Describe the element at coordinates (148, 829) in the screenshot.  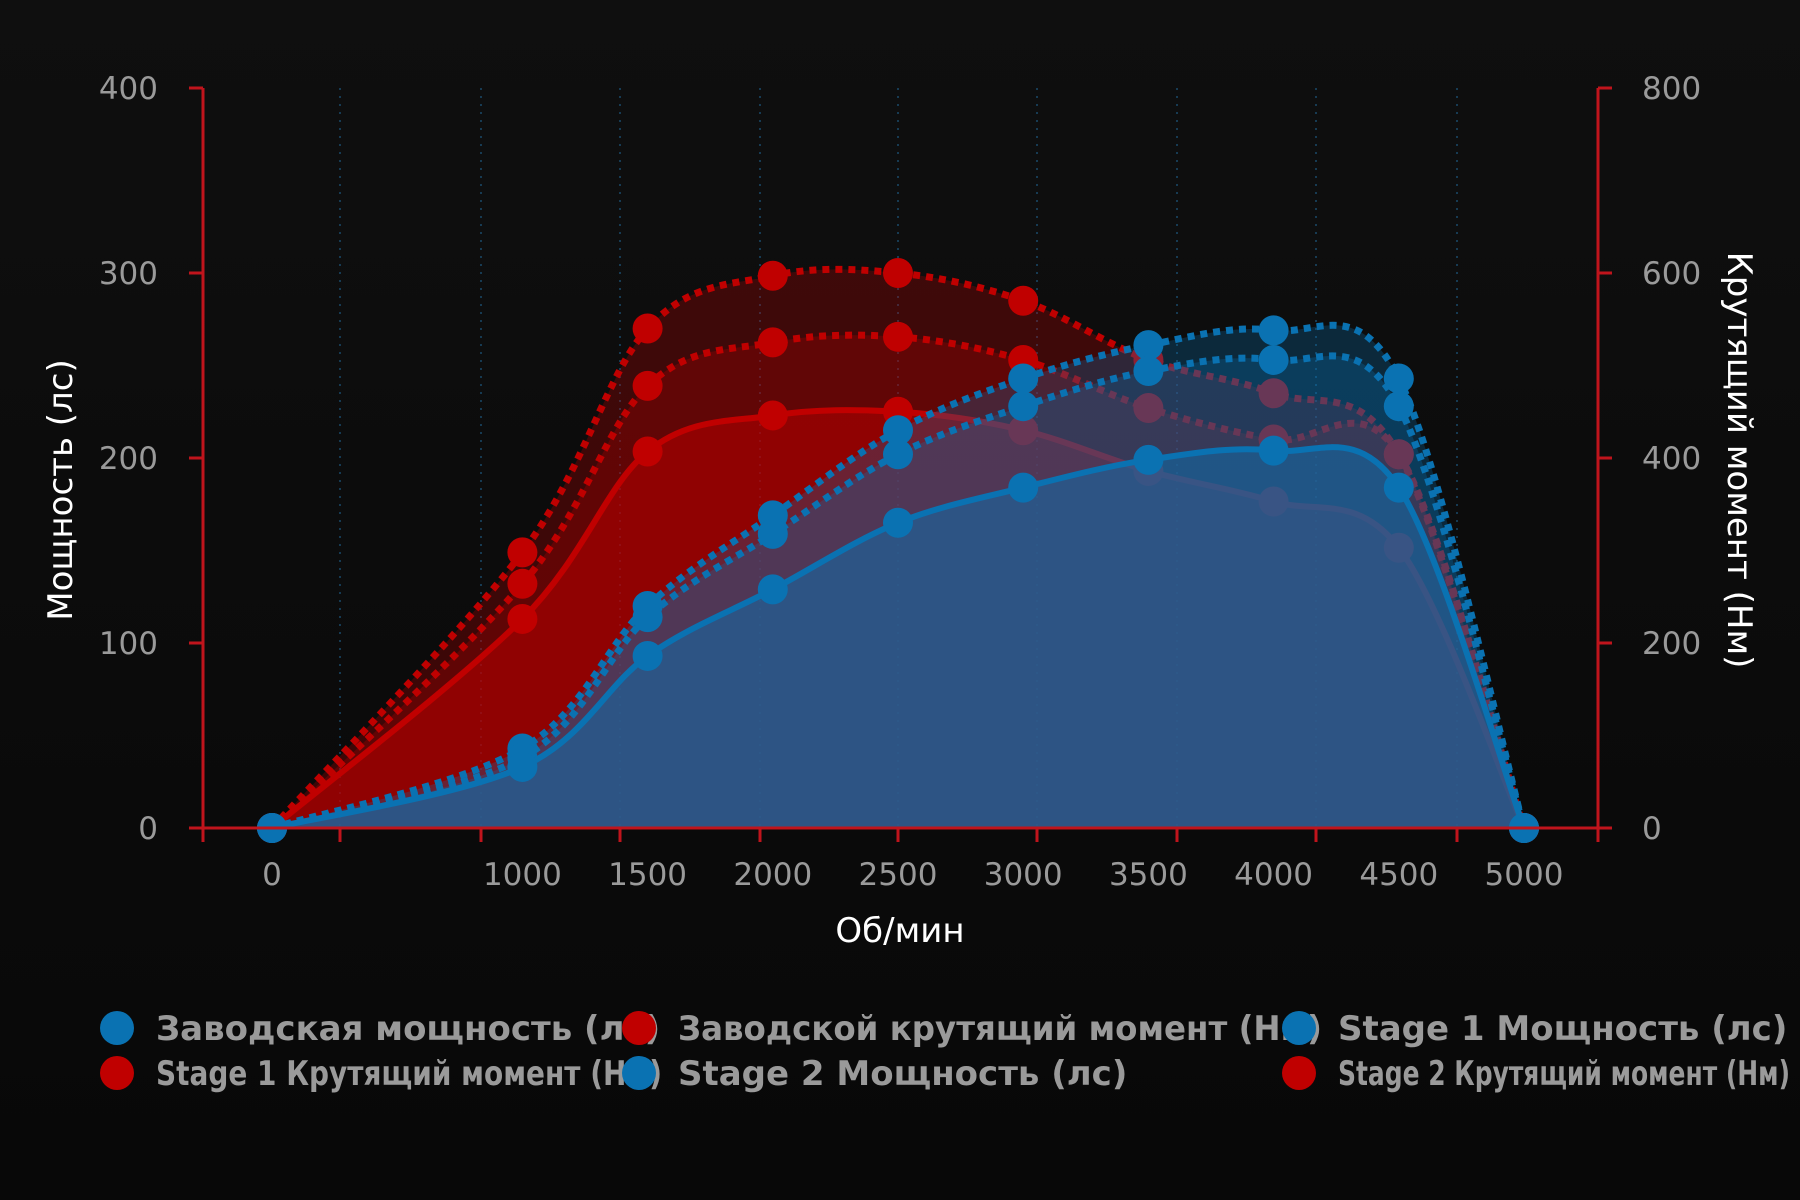
I see `left-tick-label-0: 0` at that location.